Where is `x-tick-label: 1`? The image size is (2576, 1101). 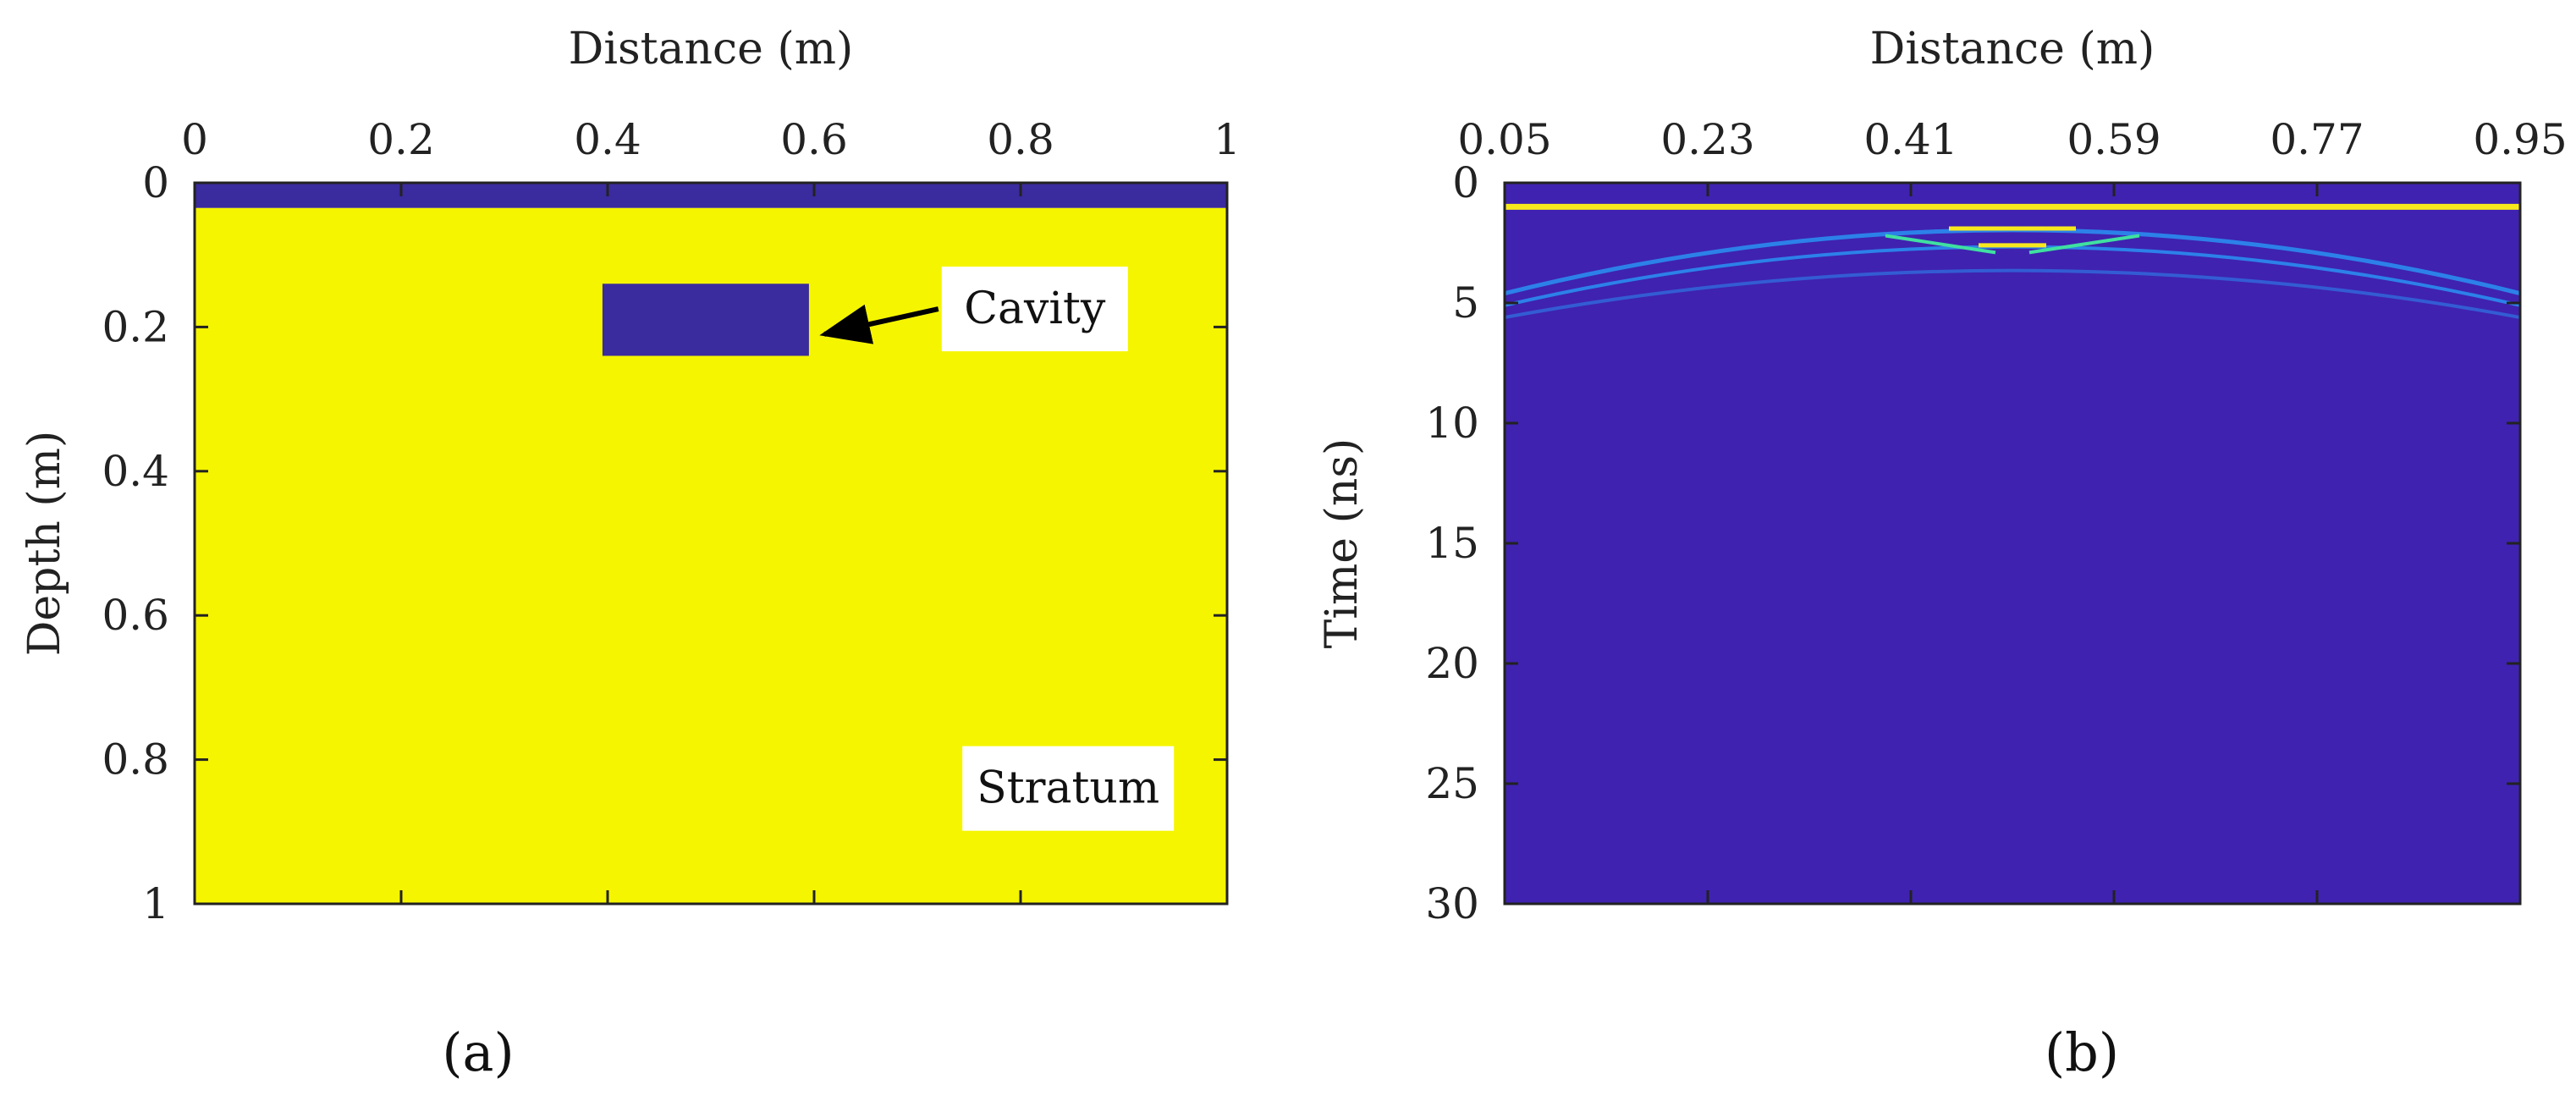
x-tick-label: 1 is located at coordinates (1227, 140).